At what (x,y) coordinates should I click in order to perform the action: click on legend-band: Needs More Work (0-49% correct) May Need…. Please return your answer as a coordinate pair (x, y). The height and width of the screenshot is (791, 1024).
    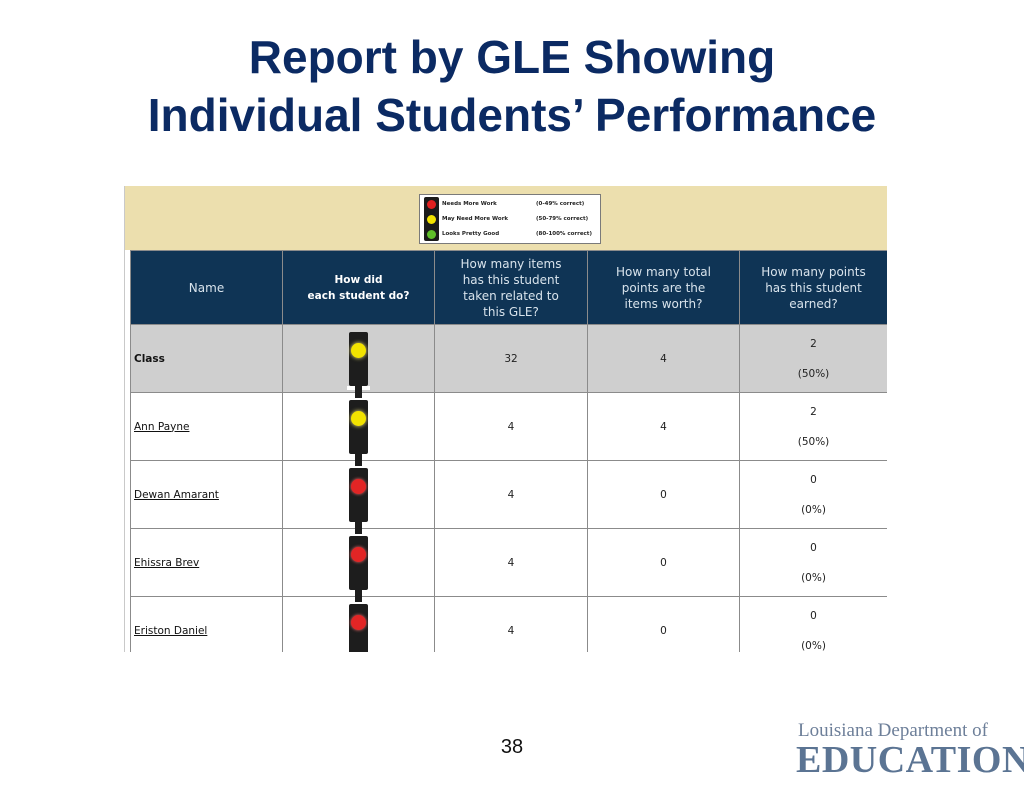
    Looking at the image, I should click on (506, 218).